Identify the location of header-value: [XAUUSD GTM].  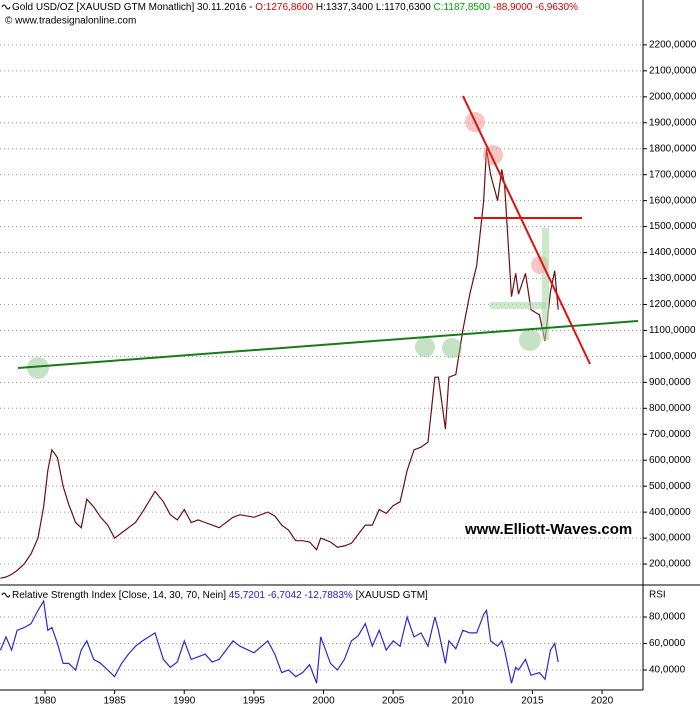
(390, 595).